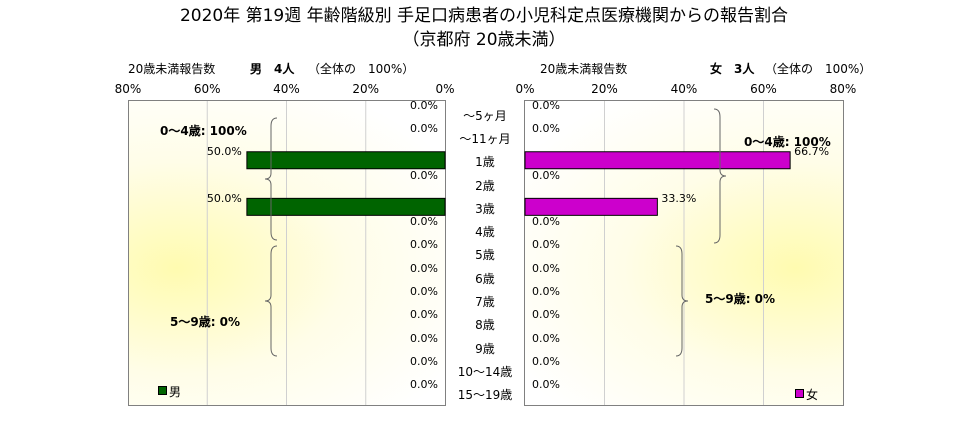 The width and height of the screenshot is (968, 443). What do you see at coordinates (366, 89) in the screenshot?
I see `male-x-tick-label: 20%` at bounding box center [366, 89].